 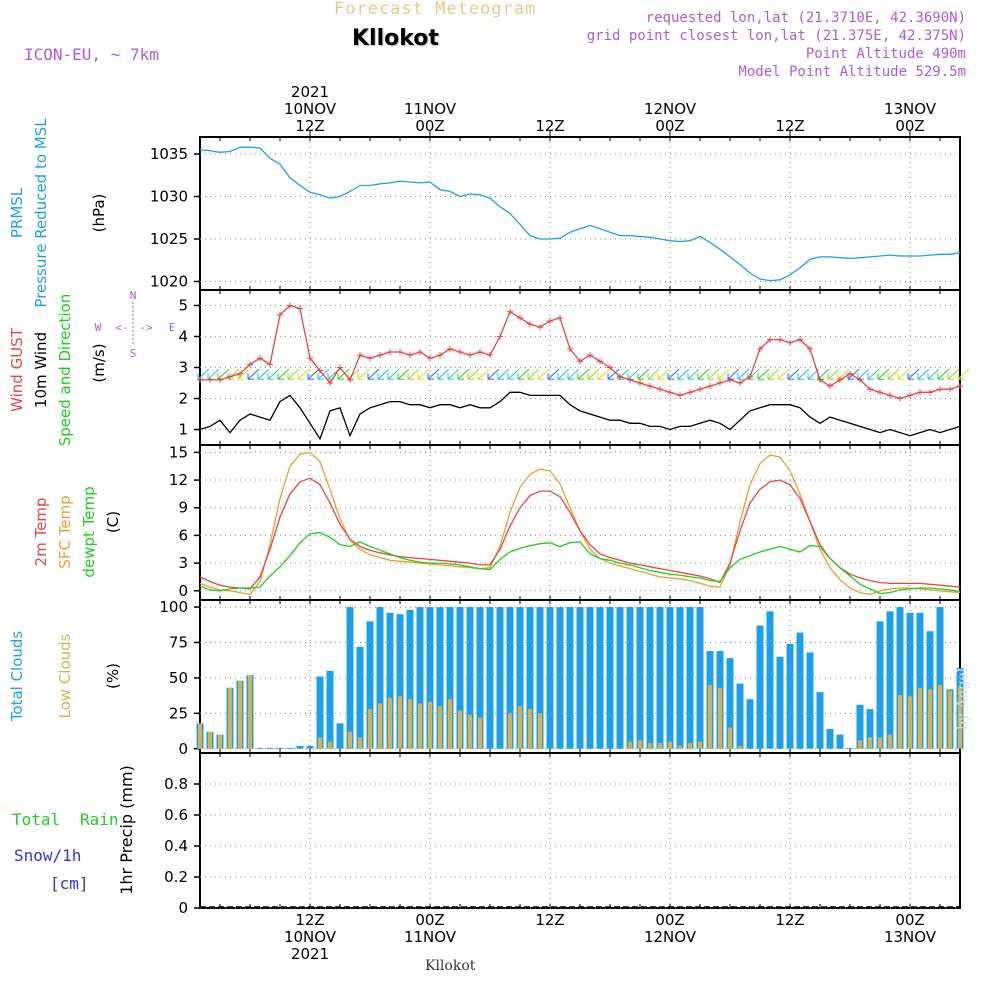 I want to click on compass-s: S, so click(x=133, y=353).